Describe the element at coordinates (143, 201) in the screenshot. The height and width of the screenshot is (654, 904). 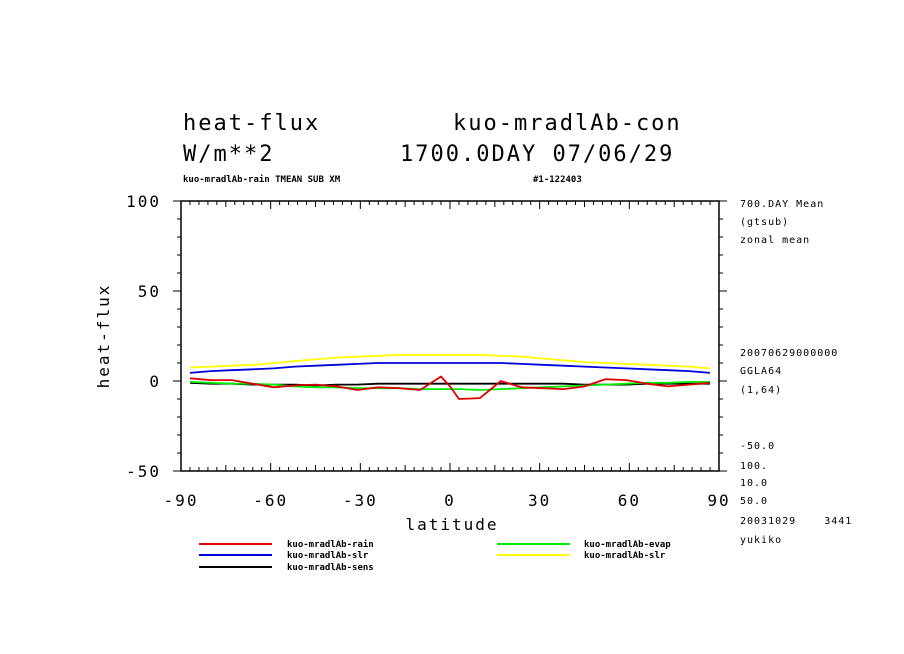
I see `y-tick-label: 100` at that location.